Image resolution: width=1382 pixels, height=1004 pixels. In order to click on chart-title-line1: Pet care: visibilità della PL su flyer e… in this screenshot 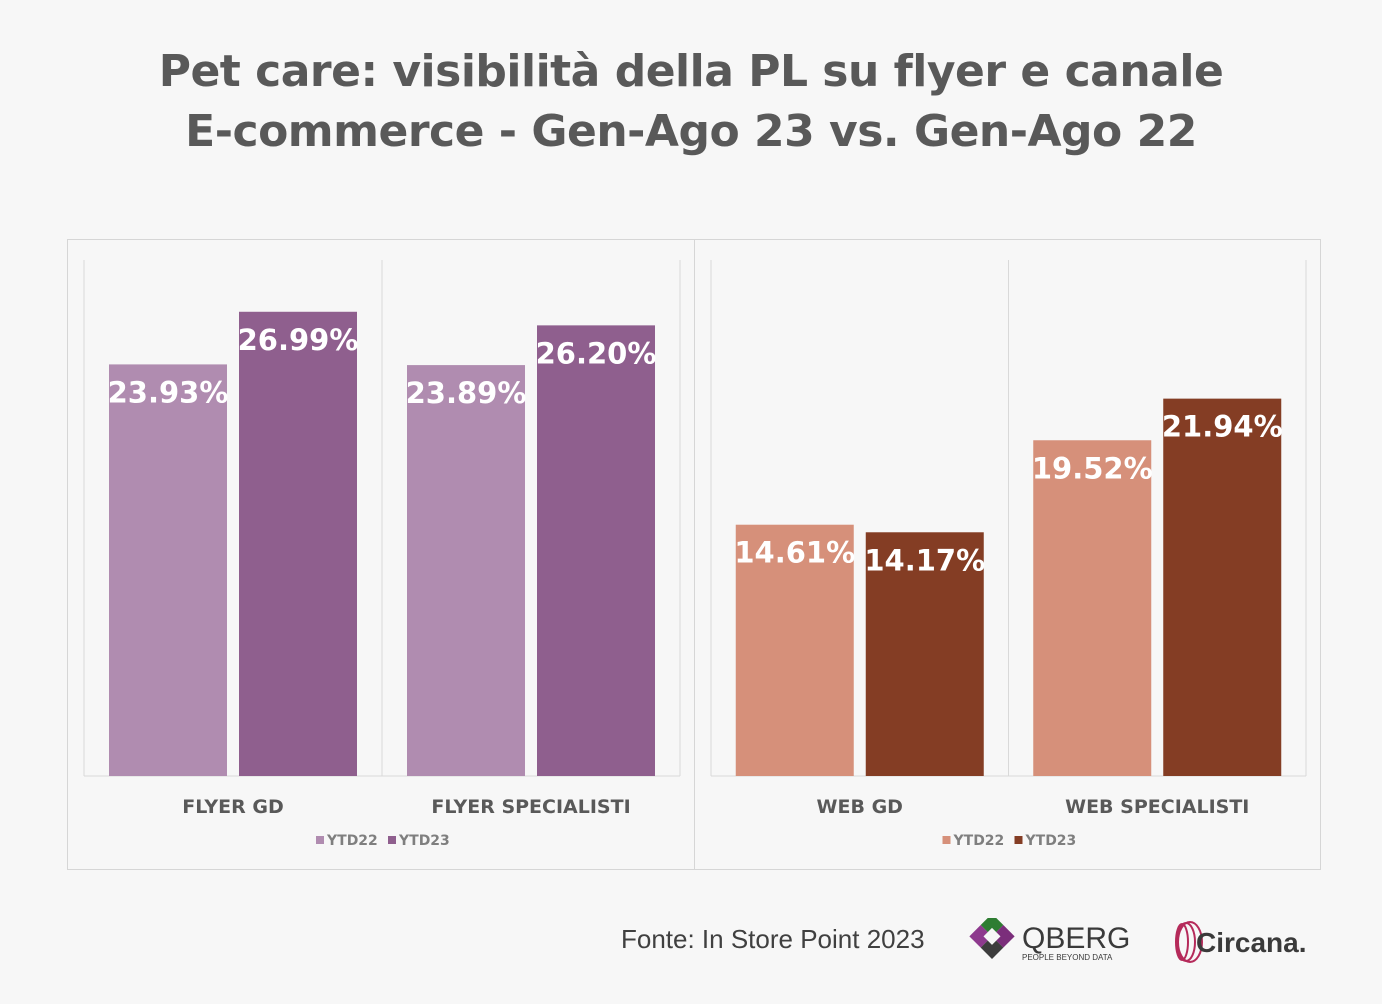, I will do `click(691, 71)`.